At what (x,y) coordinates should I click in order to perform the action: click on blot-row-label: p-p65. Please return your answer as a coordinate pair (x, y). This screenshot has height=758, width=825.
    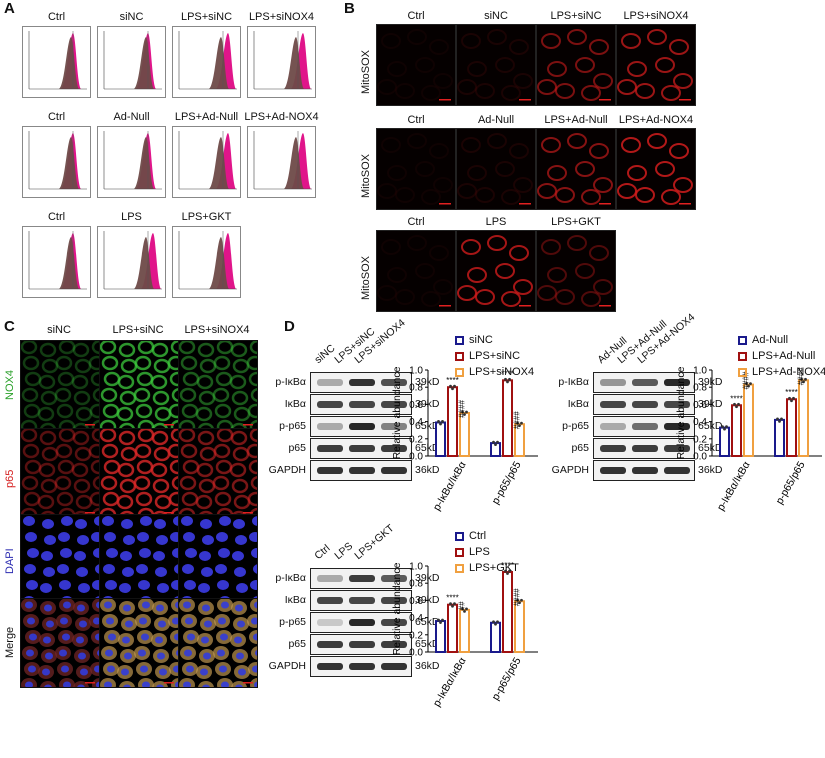
    Looking at the image, I should click on (292, 622).